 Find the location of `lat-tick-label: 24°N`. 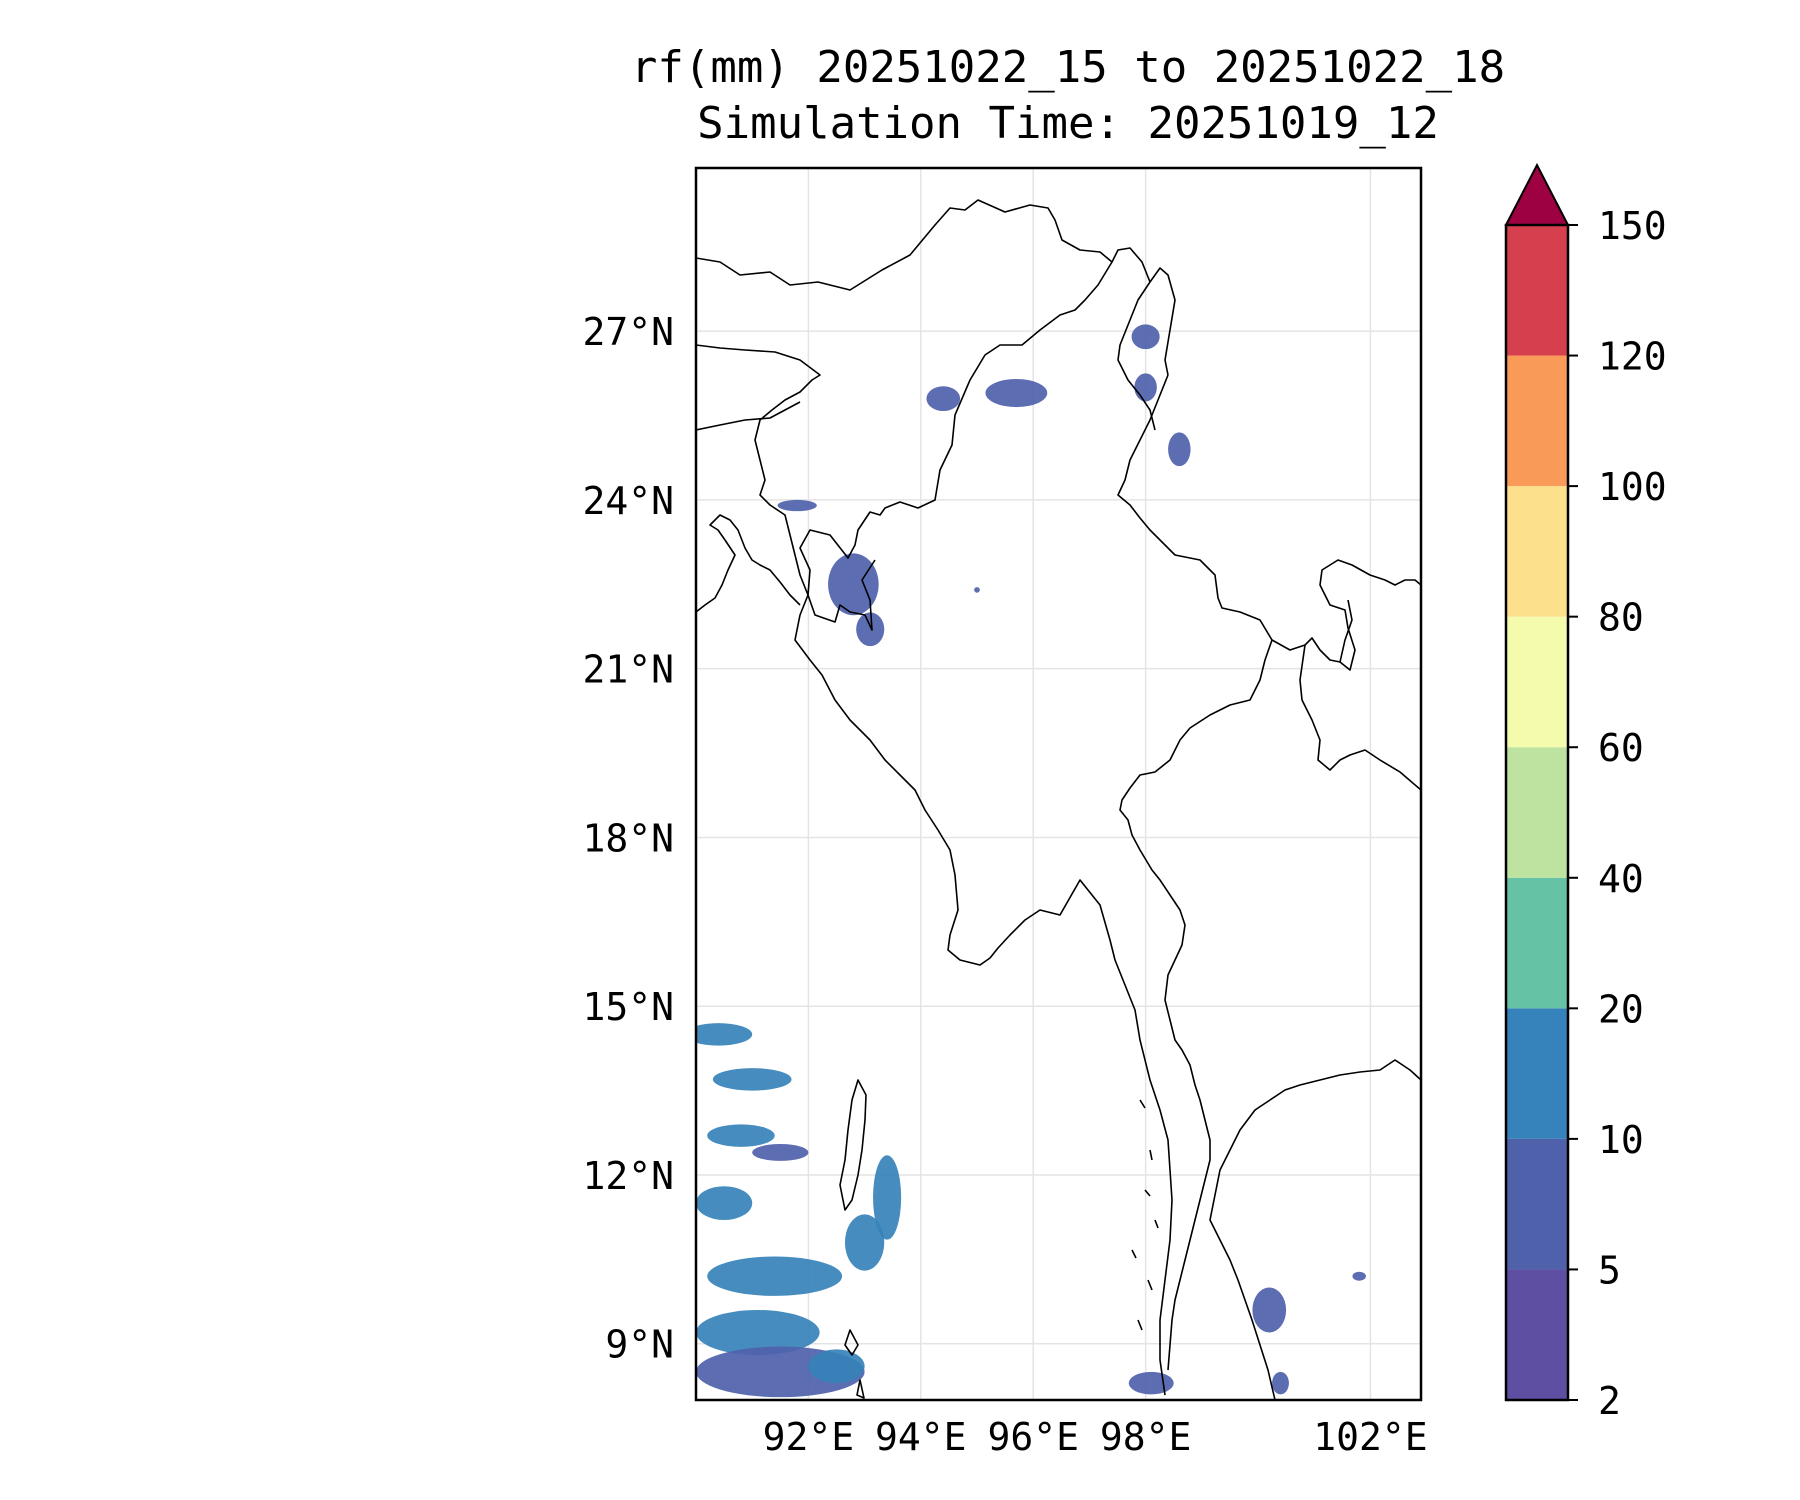

lat-tick-label: 24°N is located at coordinates (628, 501).